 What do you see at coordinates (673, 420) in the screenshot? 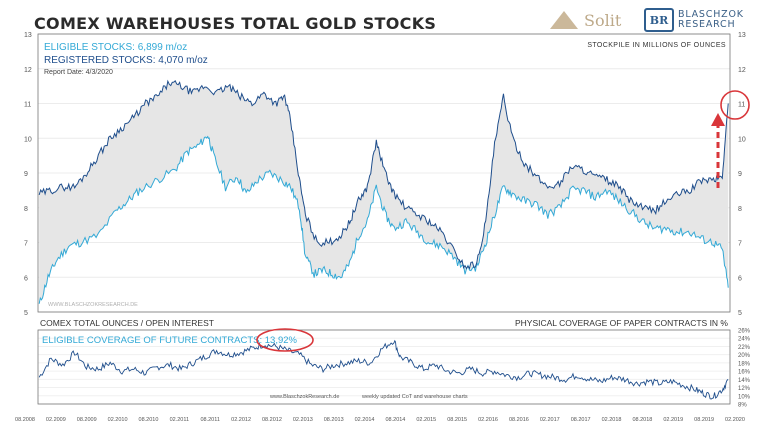
I see `x-tick-label: 02.2019` at bounding box center [673, 420].